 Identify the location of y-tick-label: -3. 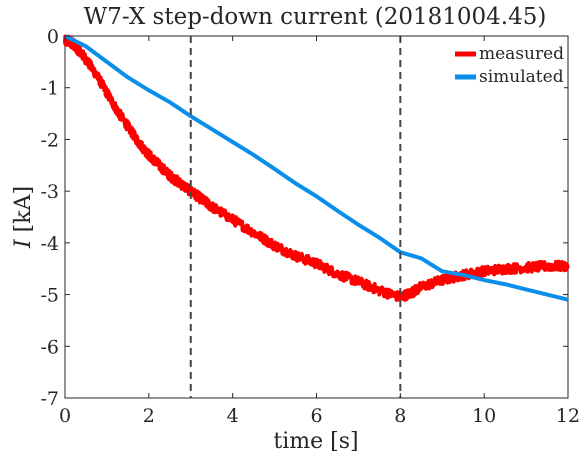
(49, 192).